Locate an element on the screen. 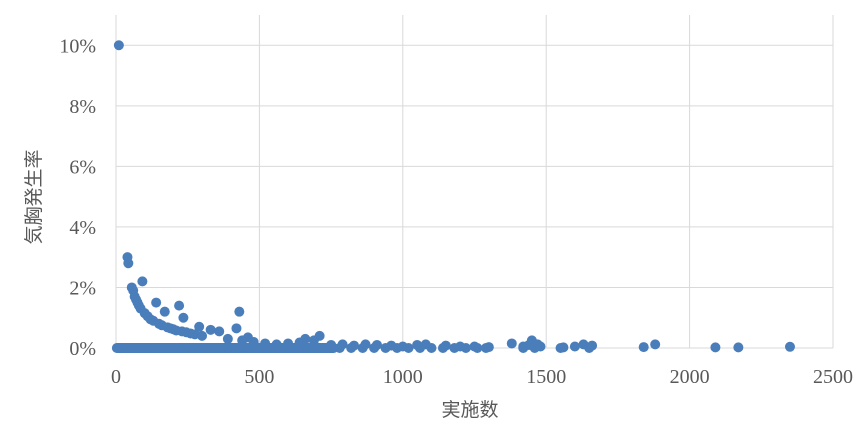 This screenshot has width=863, height=423. y-tick-label: 4% is located at coordinates (82, 228).